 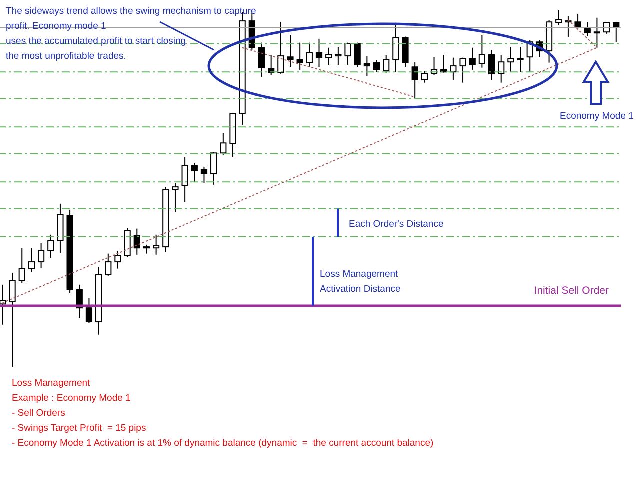 What do you see at coordinates (396, 225) in the screenshot?
I see `annotation: Each Order's Distance` at bounding box center [396, 225].